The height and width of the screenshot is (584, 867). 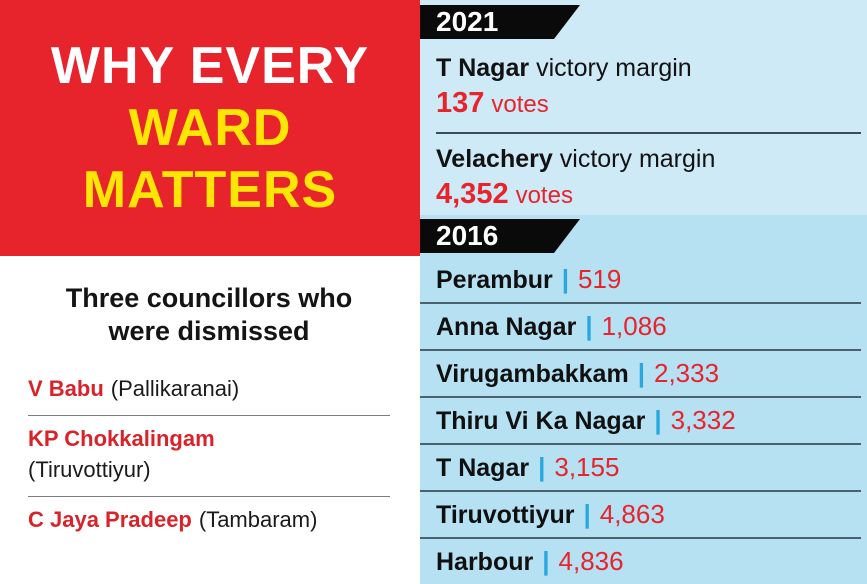 What do you see at coordinates (121, 439) in the screenshot?
I see `councillor-name: KP Chokkalingam` at bounding box center [121, 439].